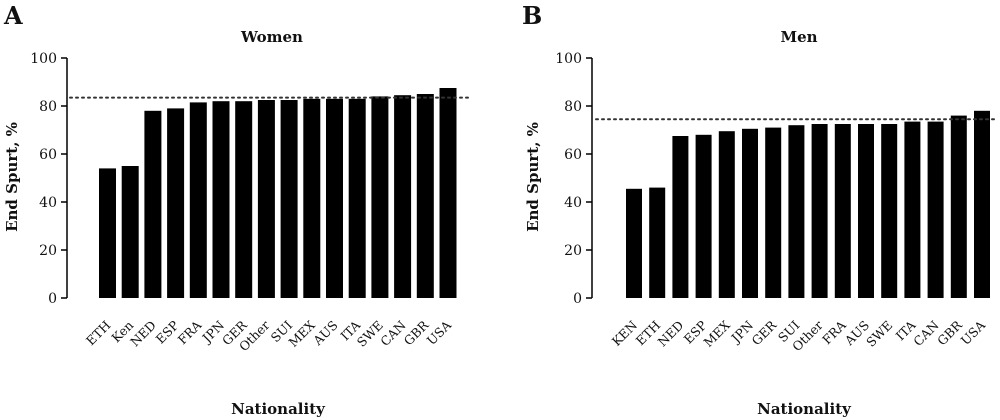 The height and width of the screenshot is (420, 1000). I want to click on x-axis-label-women: Nationality, so click(278, 409).